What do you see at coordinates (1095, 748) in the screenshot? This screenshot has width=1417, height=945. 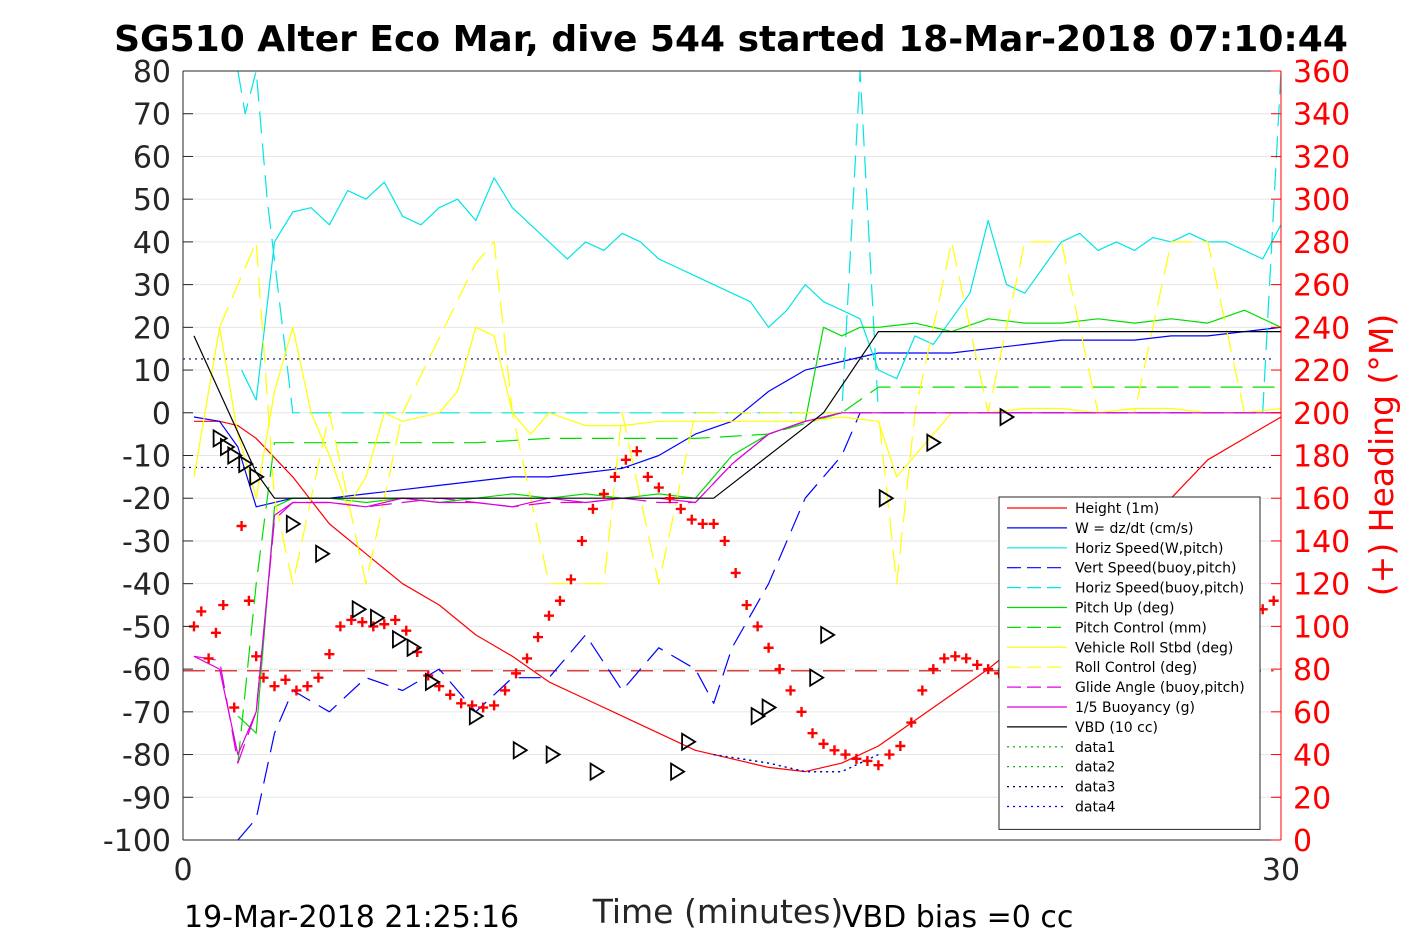 I see `legend-entry-label: data1` at bounding box center [1095, 748].